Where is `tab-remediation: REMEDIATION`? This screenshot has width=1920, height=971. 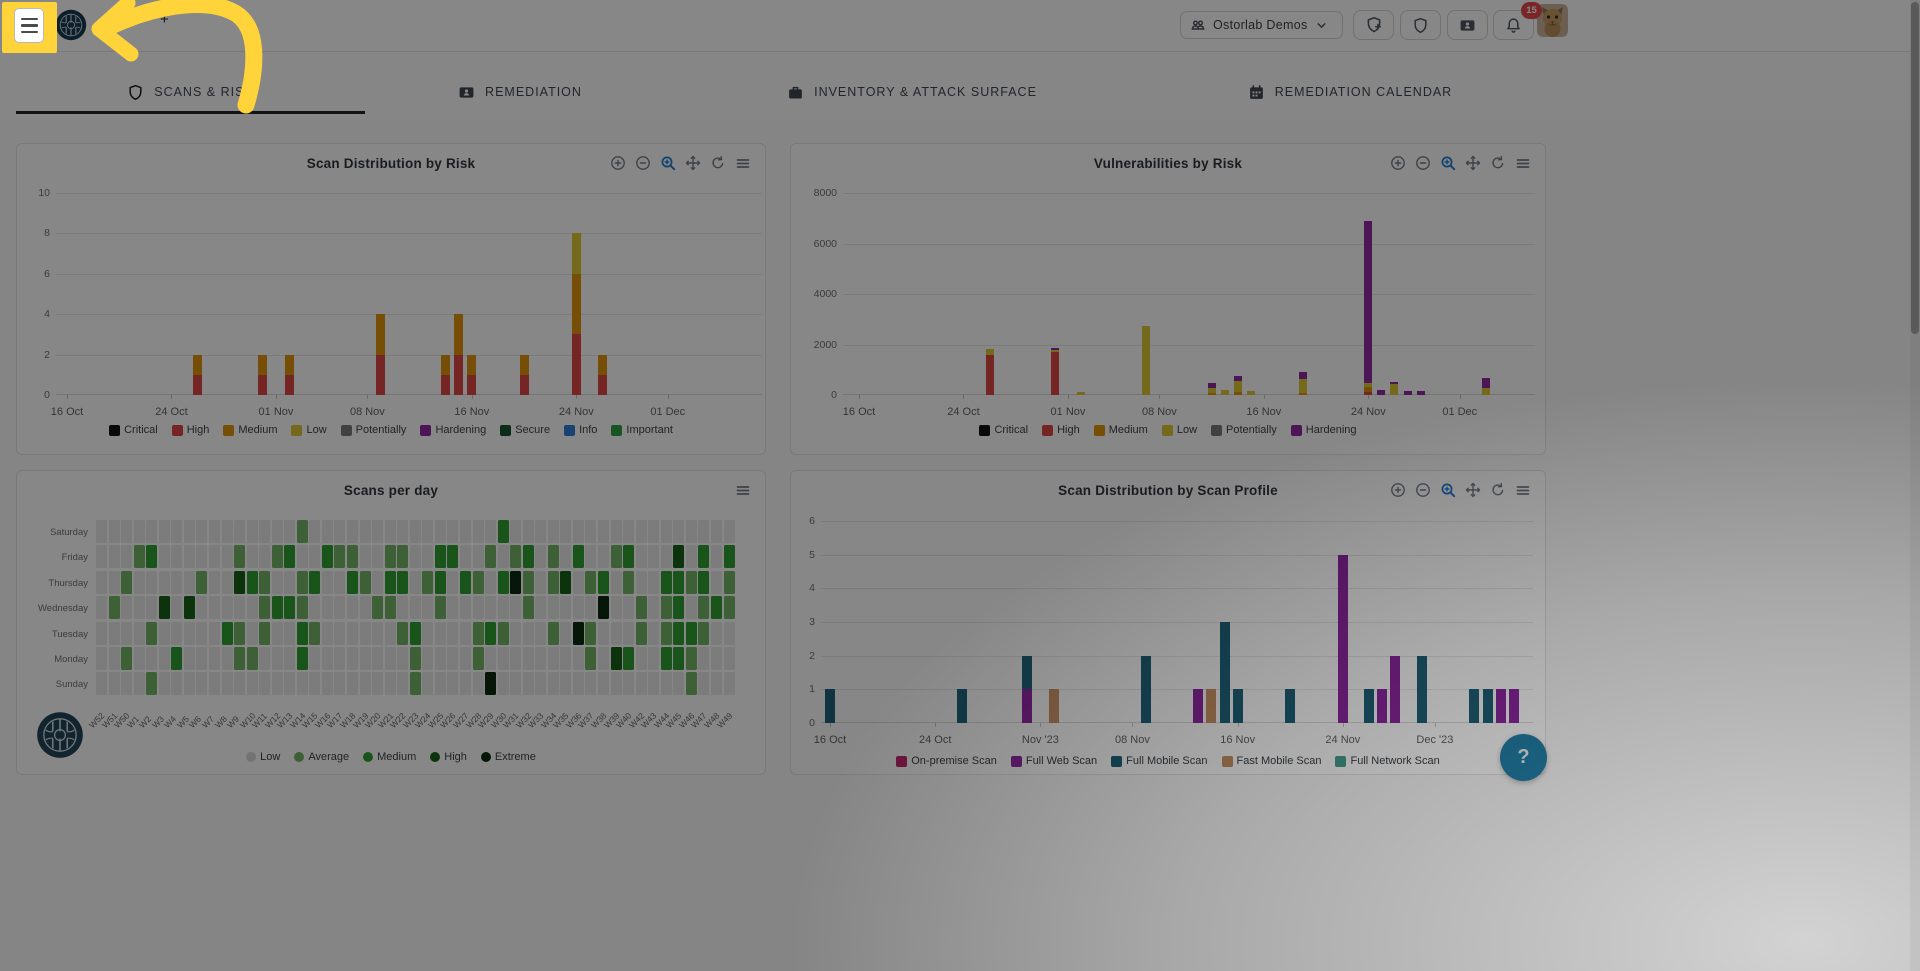
tab-remediation: REMEDIATION is located at coordinates (520, 92).